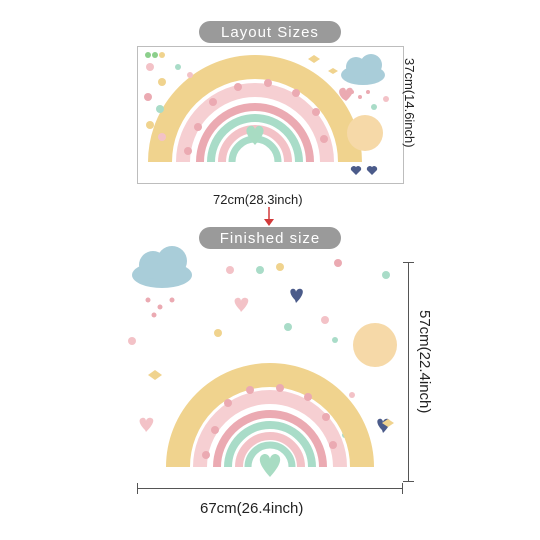  What do you see at coordinates (402, 488) in the screenshot?
I see `finished-width-tick-right` at bounding box center [402, 488].